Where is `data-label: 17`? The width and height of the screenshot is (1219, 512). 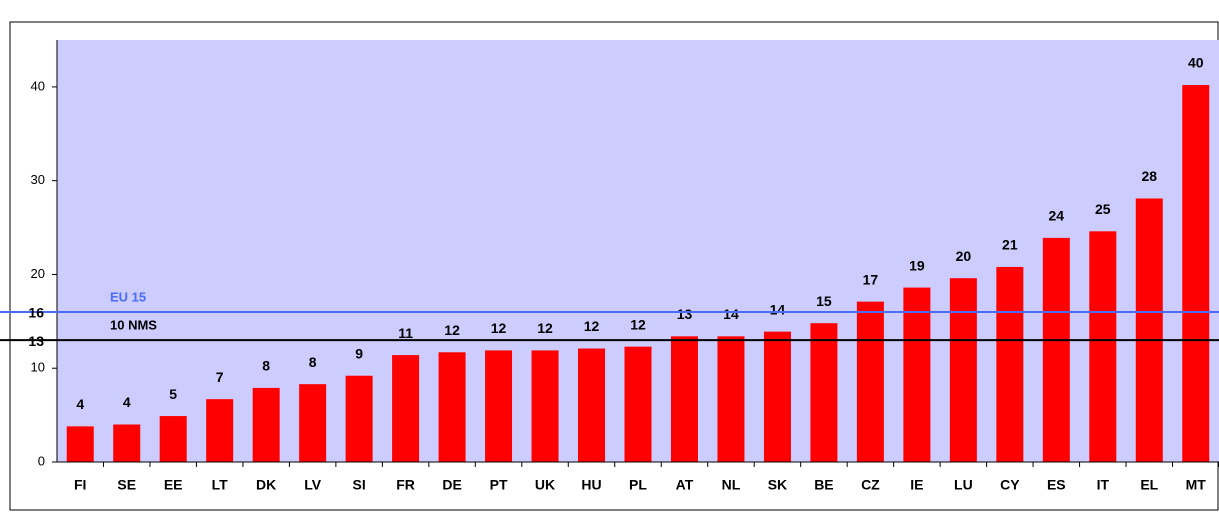 data-label: 17 is located at coordinates (871, 279).